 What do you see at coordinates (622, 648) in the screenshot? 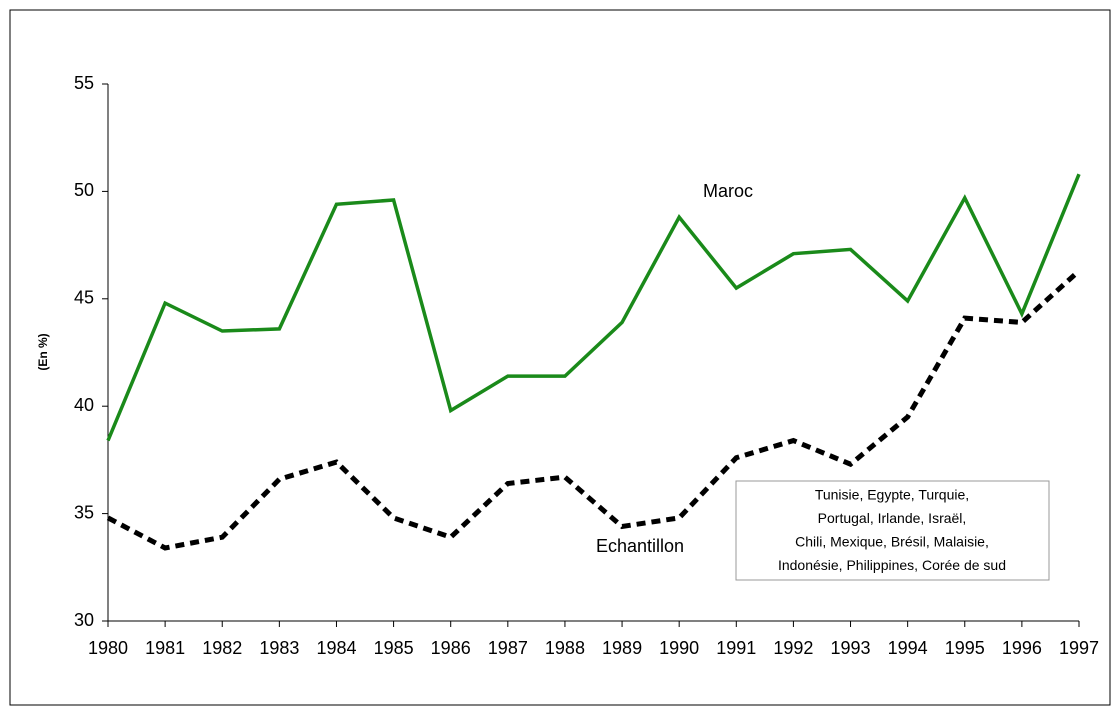
I see `x-tick-label: 1989` at bounding box center [622, 648].